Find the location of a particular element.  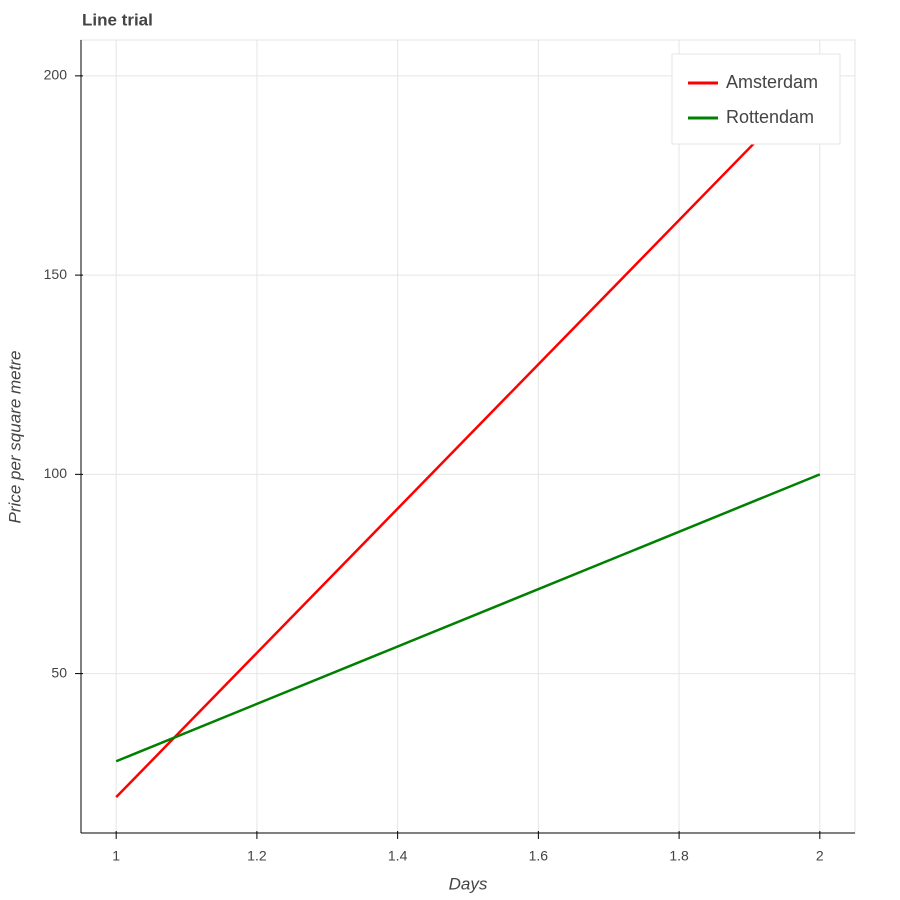

y-axis-label: Price per square metre is located at coordinates (14, 437).